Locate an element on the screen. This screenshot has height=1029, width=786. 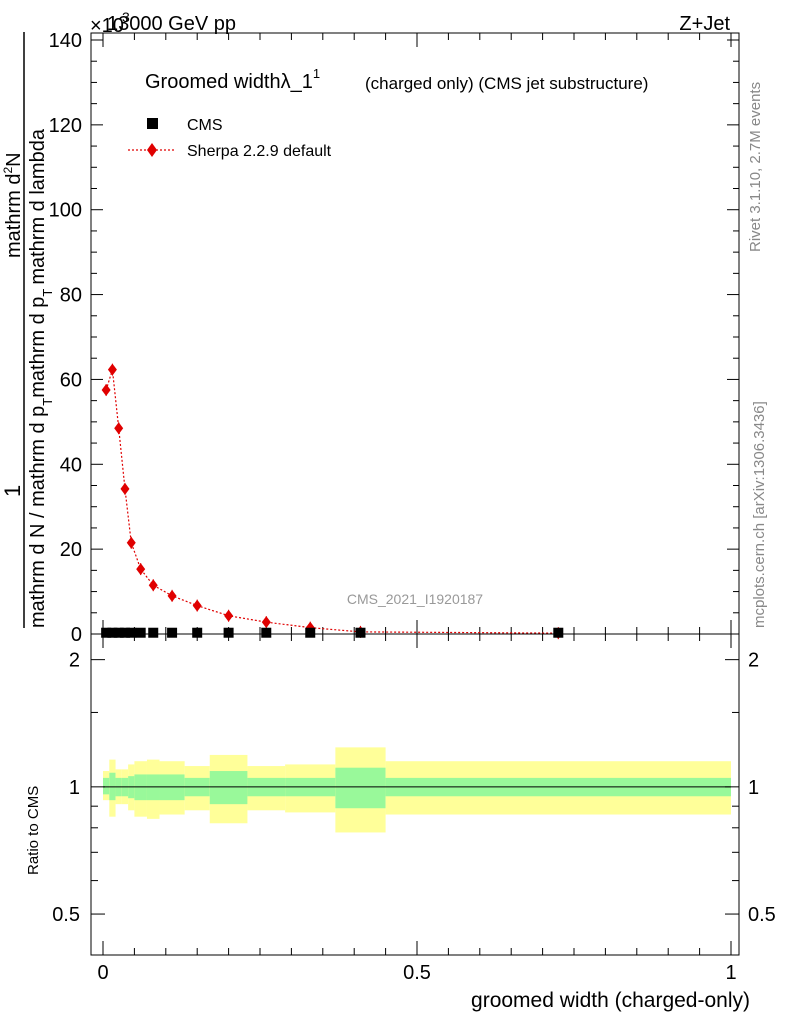
exponent: 3 is located at coordinates (126, 17).